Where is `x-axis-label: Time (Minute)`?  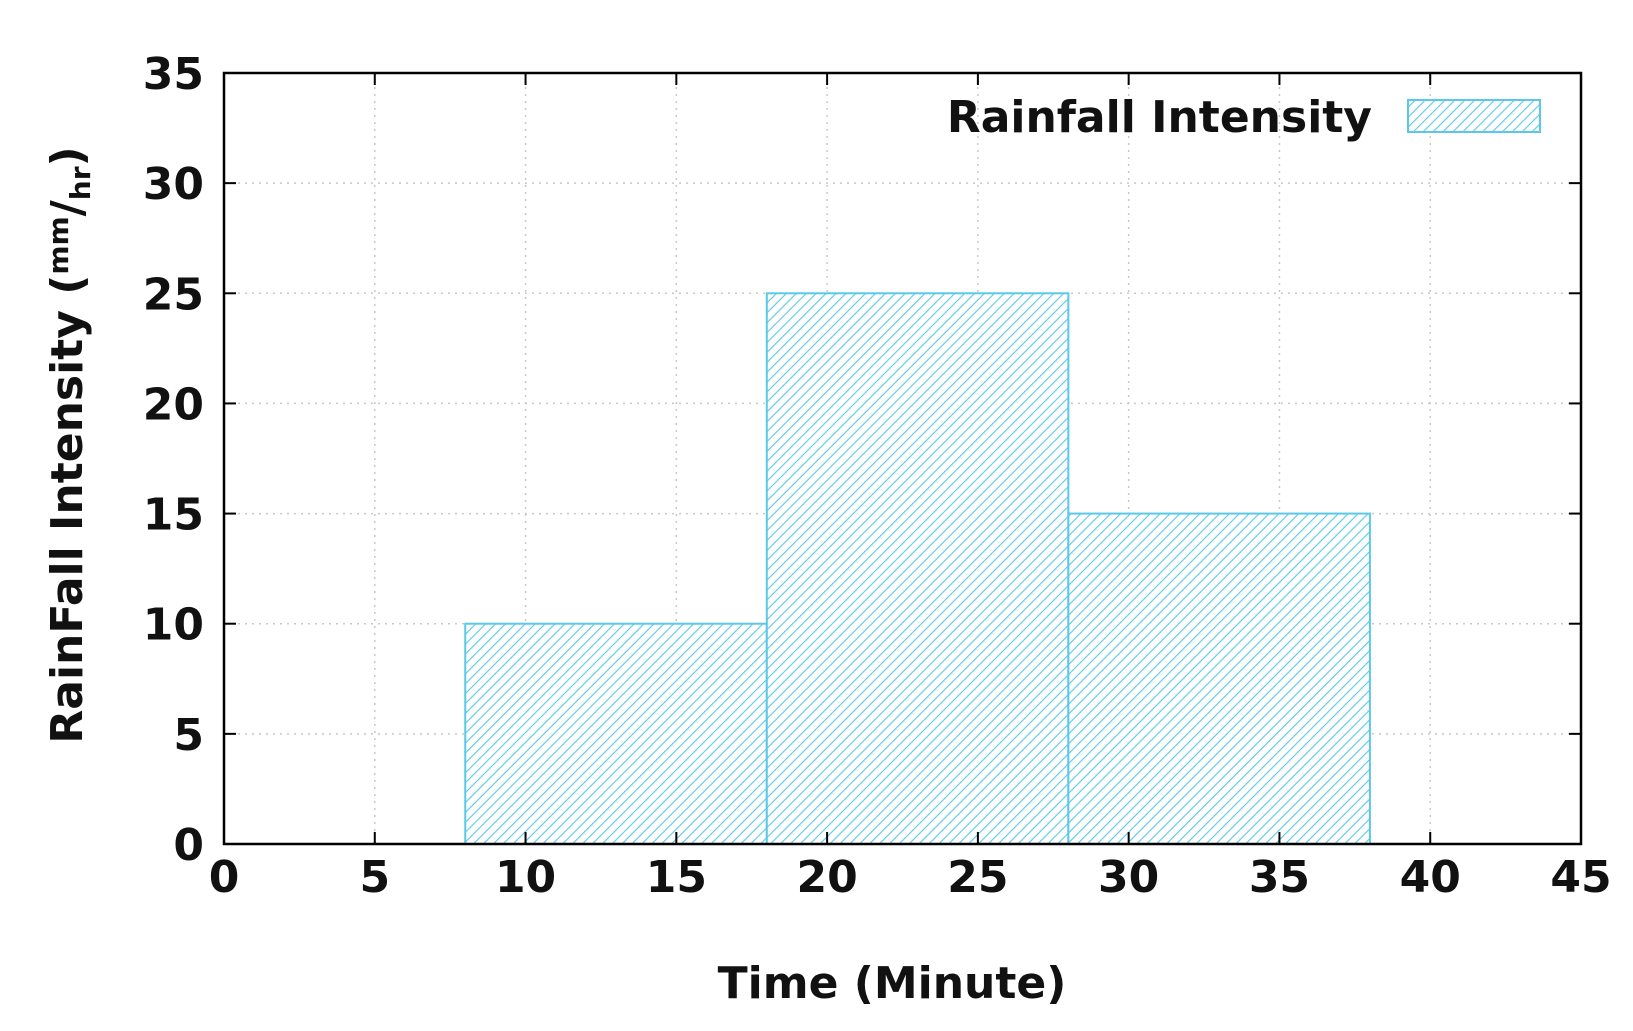 x-axis-label: Time (Minute) is located at coordinates (892, 983).